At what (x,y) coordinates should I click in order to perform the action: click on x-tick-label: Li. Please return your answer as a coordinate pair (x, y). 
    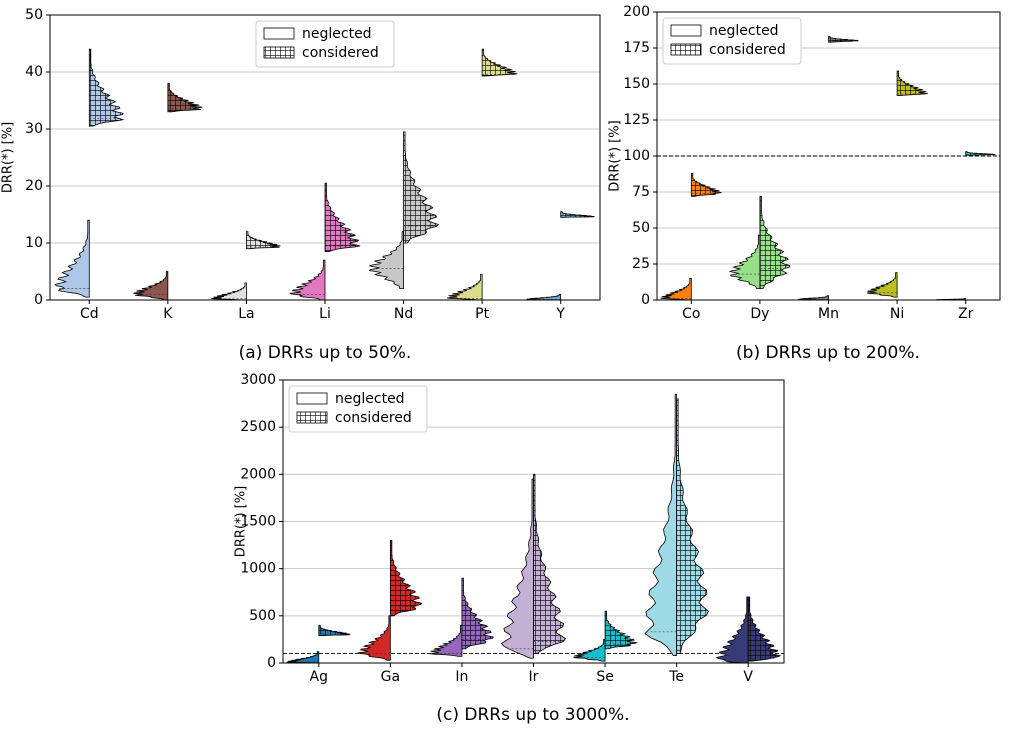
    Looking at the image, I should click on (325, 314).